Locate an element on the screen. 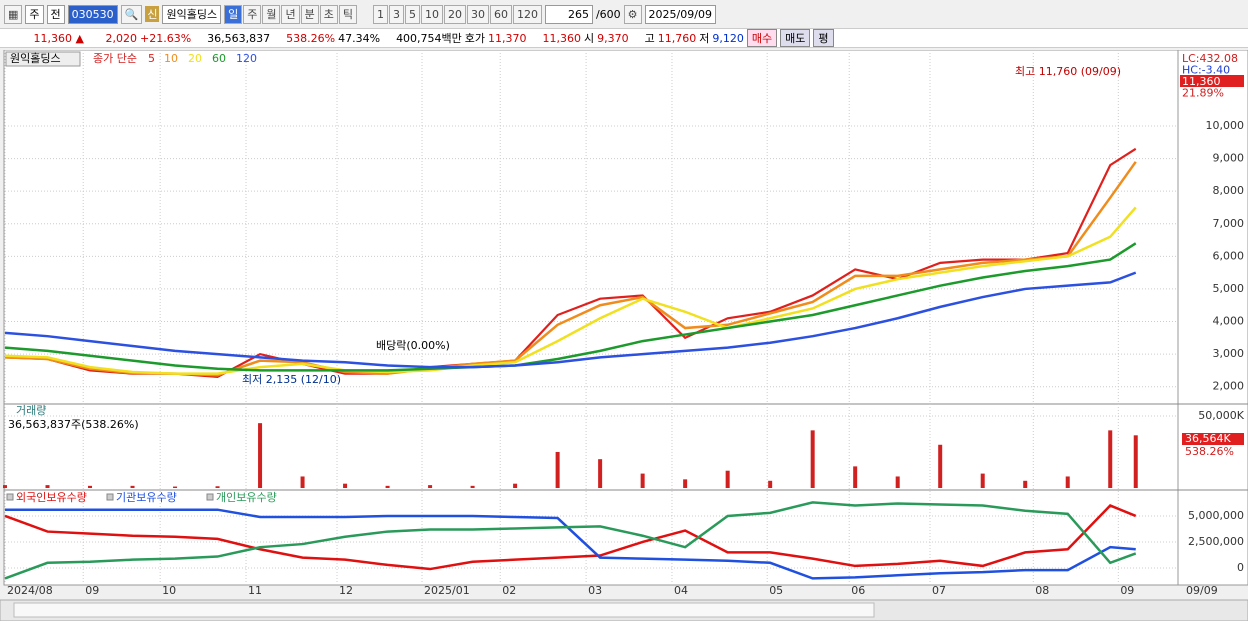 The height and width of the screenshot is (621, 1248). right-label: LC:432.08 is located at coordinates (1210, 58).